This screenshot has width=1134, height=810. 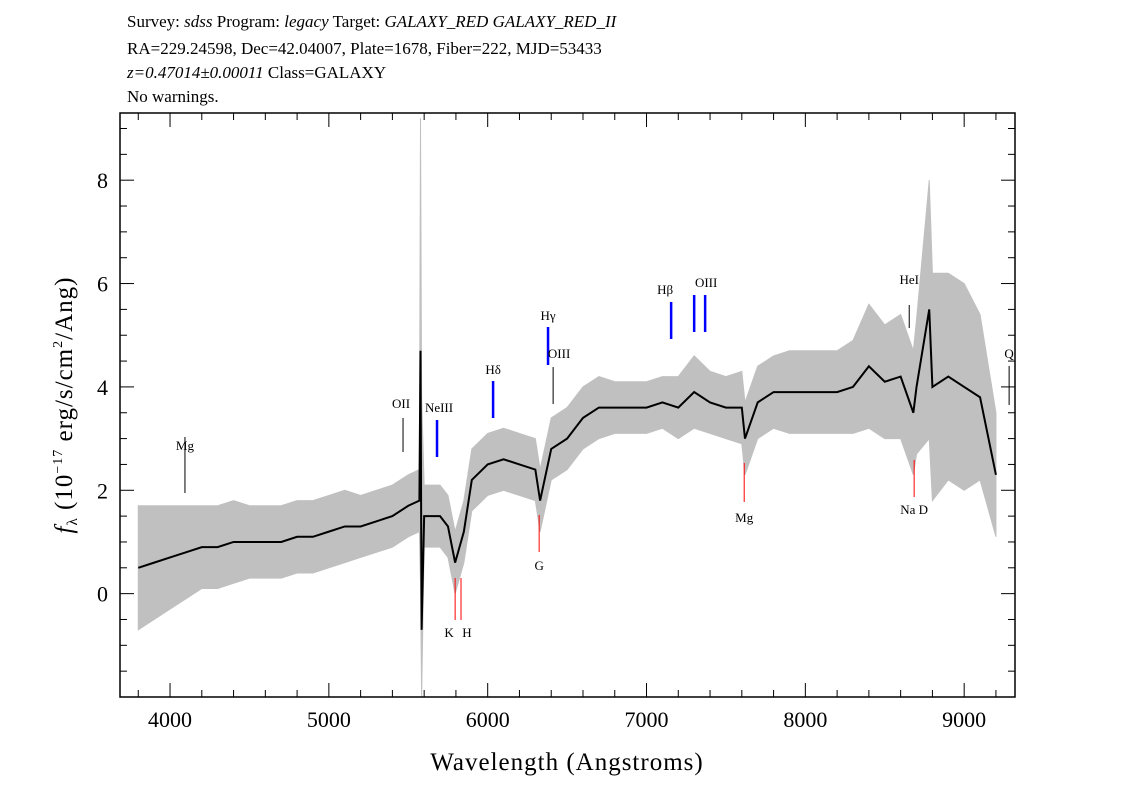 What do you see at coordinates (198, 21) in the screenshot?
I see `survey-value: sdss` at bounding box center [198, 21].